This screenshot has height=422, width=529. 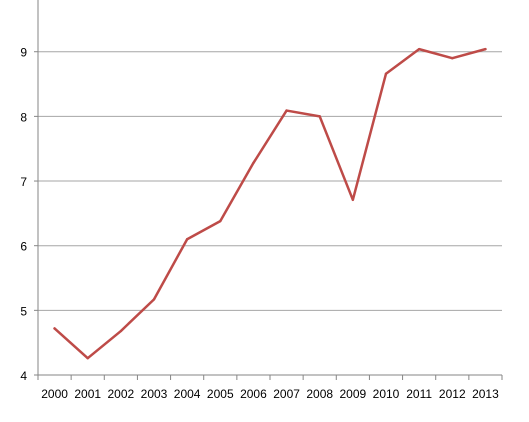 I want to click on x-tick-label: 2013, so click(x=485, y=394).